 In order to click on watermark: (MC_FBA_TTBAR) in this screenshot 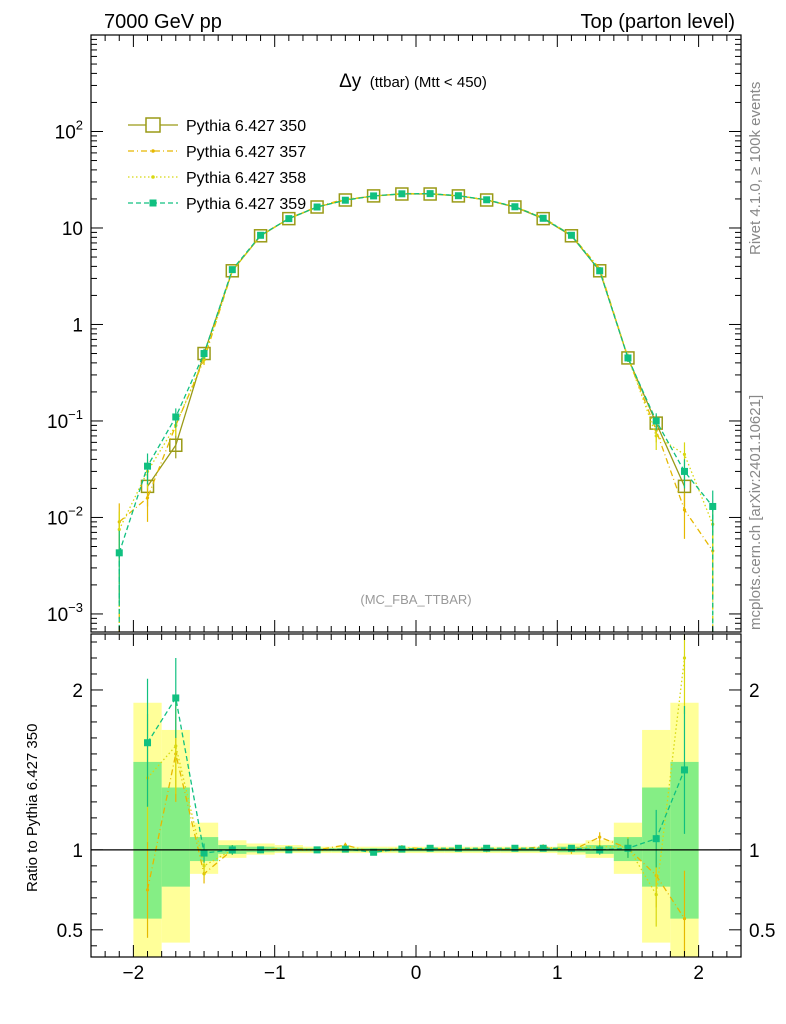, I will do `click(415, 599)`.